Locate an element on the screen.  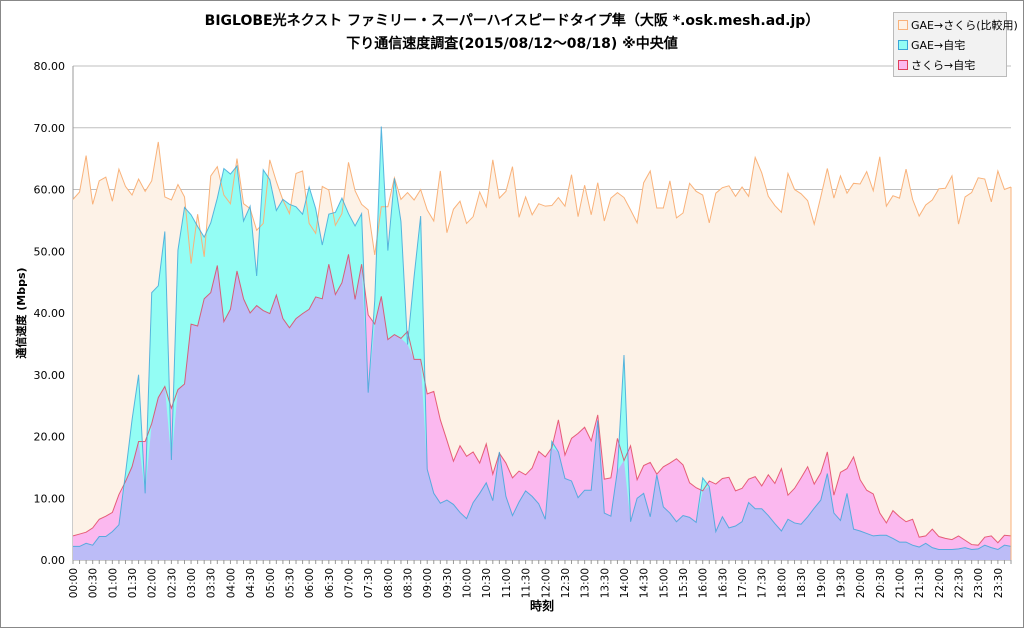
y-tick-label: 0.00 is located at coordinates (53, 560).